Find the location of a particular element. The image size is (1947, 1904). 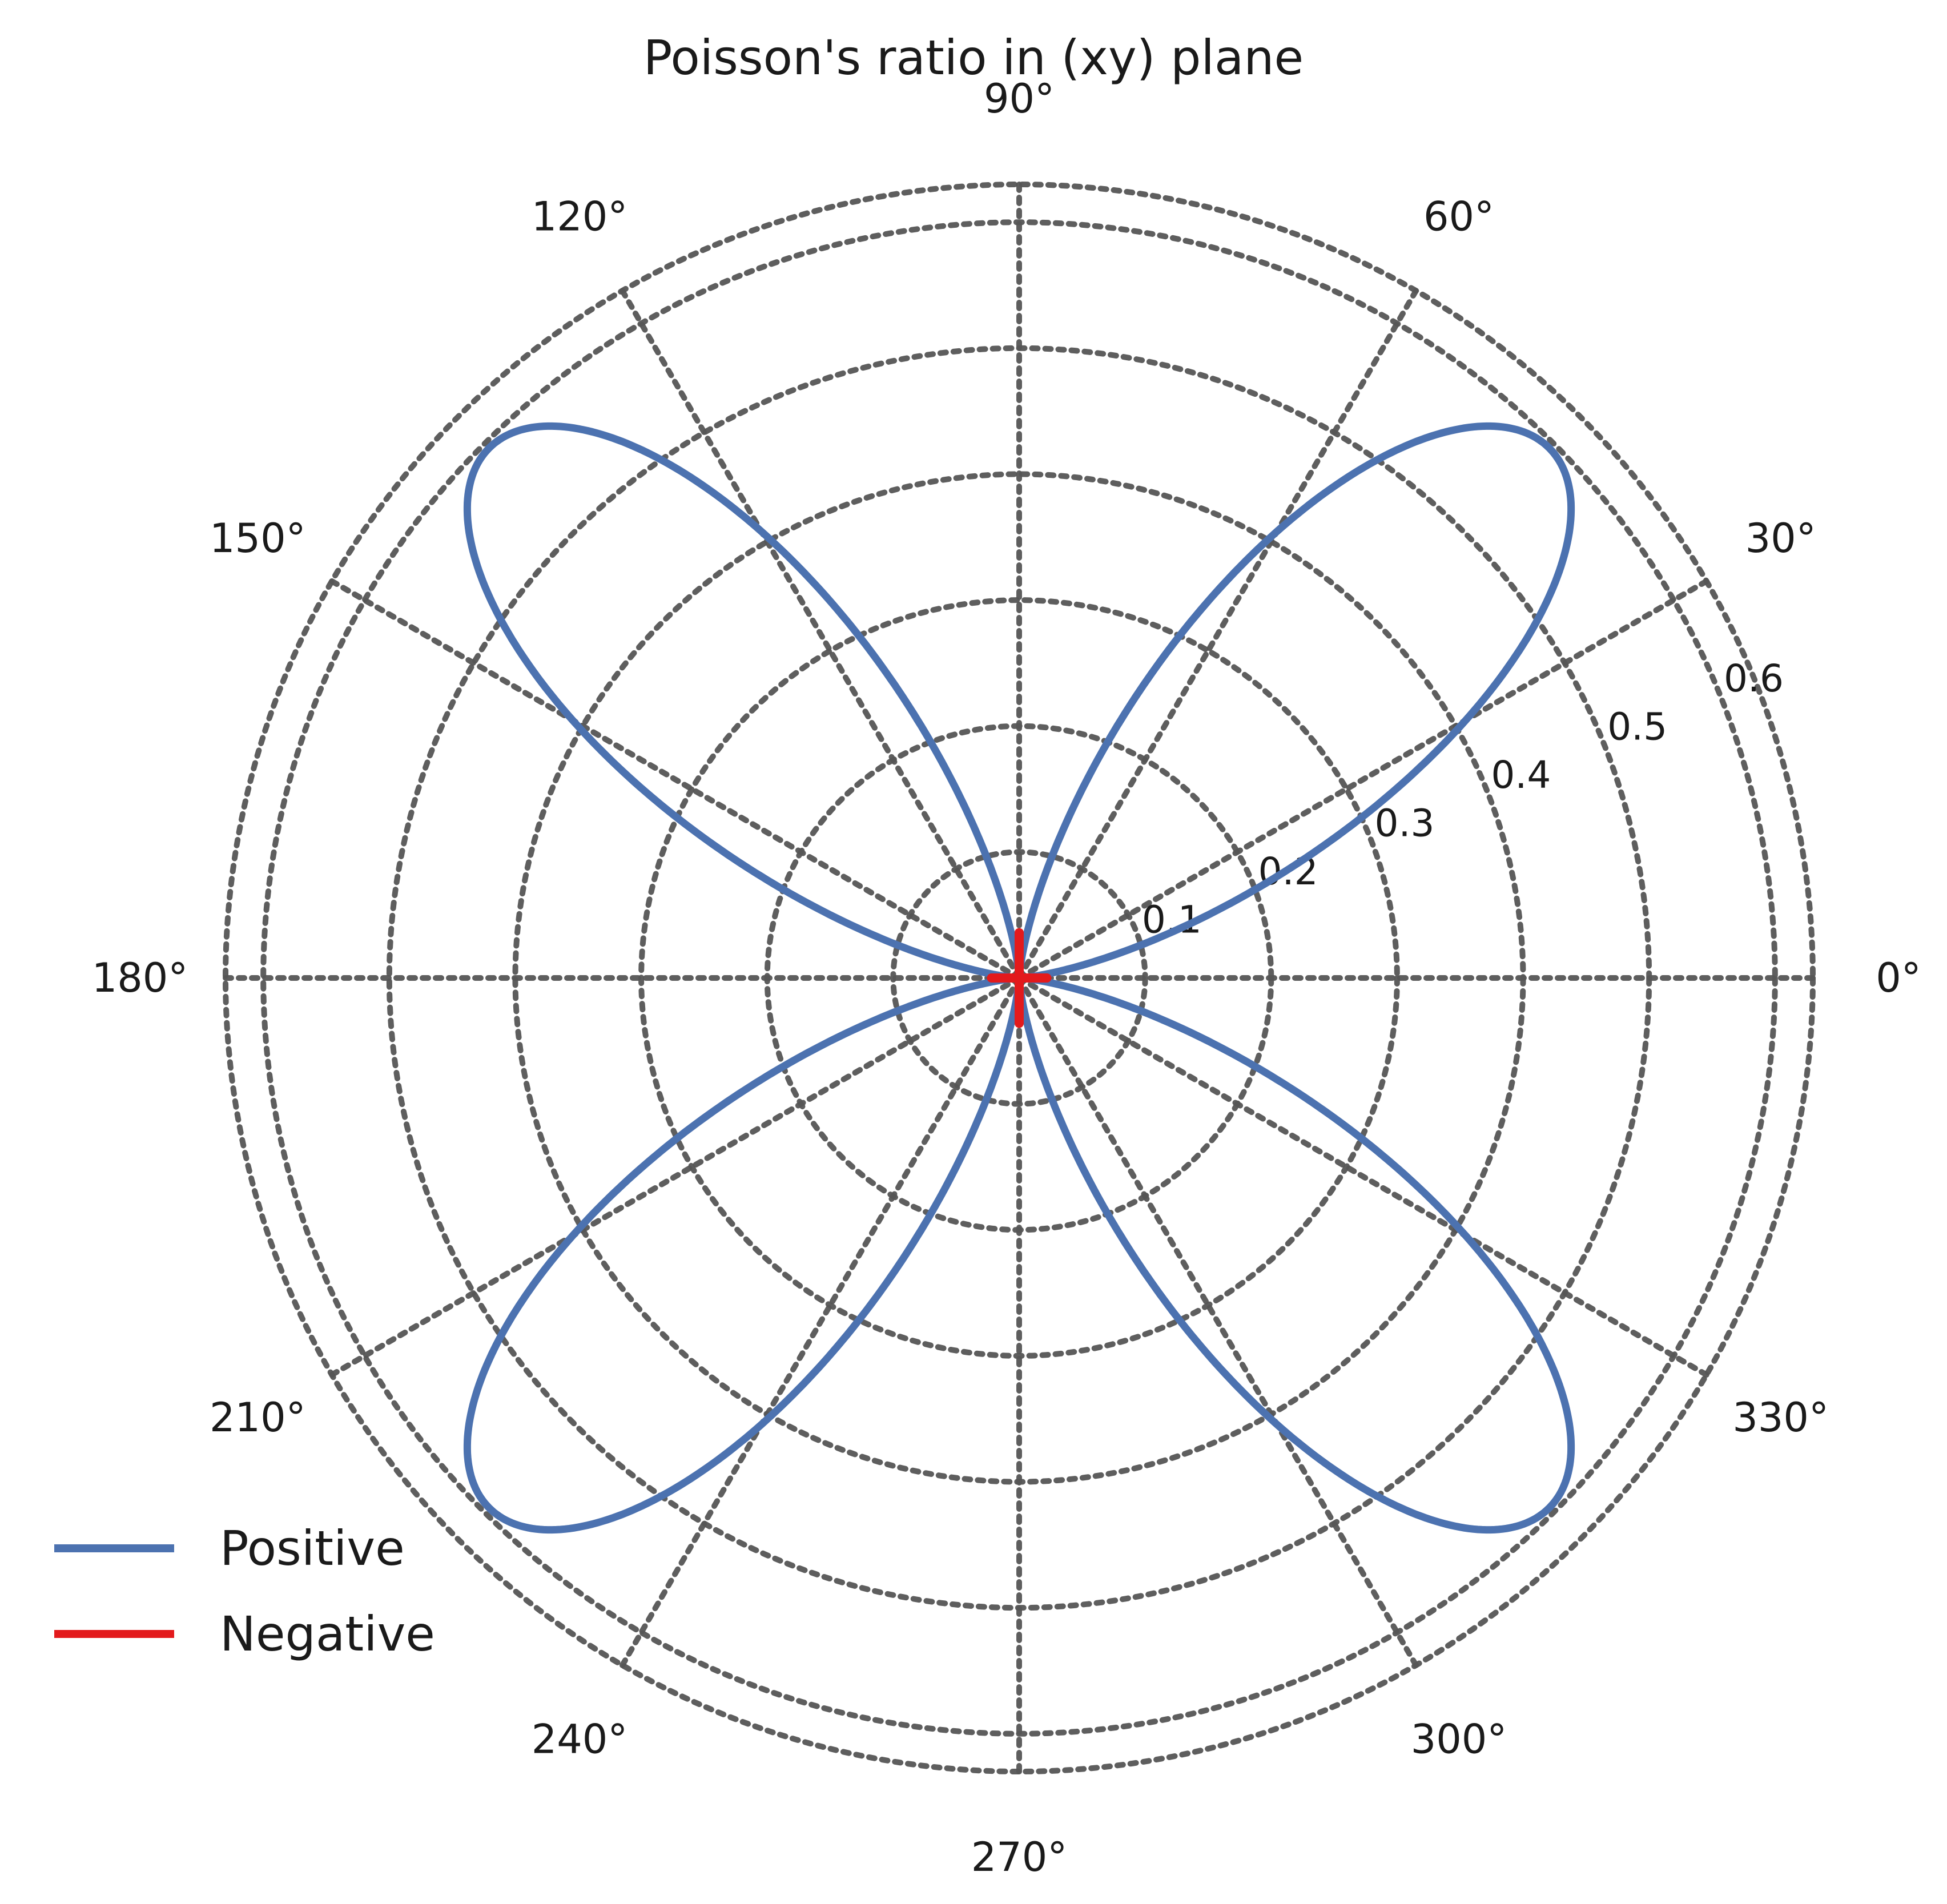

theta-tick-label: 210° is located at coordinates (258, 1418).